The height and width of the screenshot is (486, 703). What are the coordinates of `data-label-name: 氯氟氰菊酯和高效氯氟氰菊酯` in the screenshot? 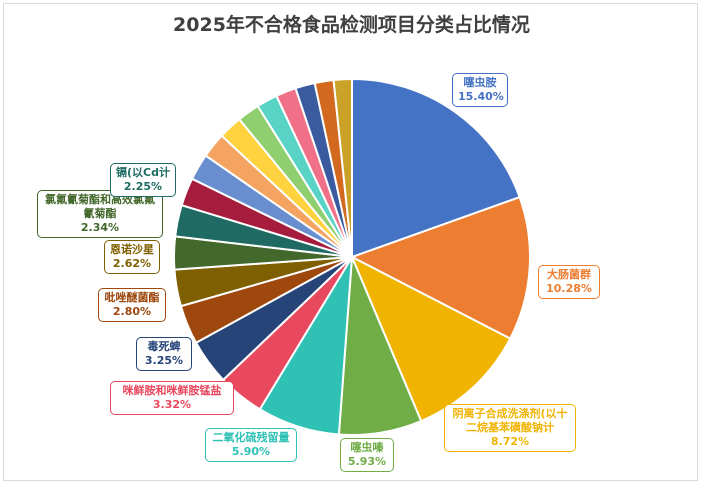 It's located at (100, 206).